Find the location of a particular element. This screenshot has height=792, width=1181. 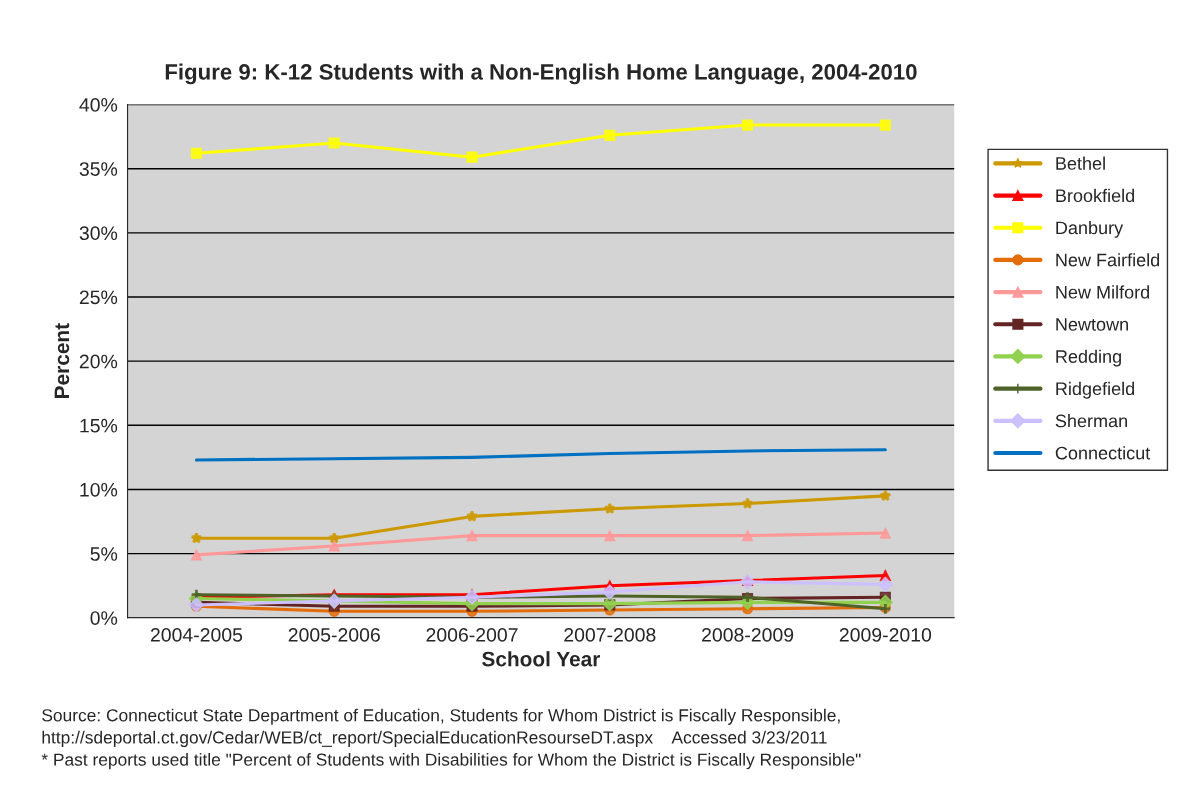

y-tick-label: 0% is located at coordinates (104, 618).